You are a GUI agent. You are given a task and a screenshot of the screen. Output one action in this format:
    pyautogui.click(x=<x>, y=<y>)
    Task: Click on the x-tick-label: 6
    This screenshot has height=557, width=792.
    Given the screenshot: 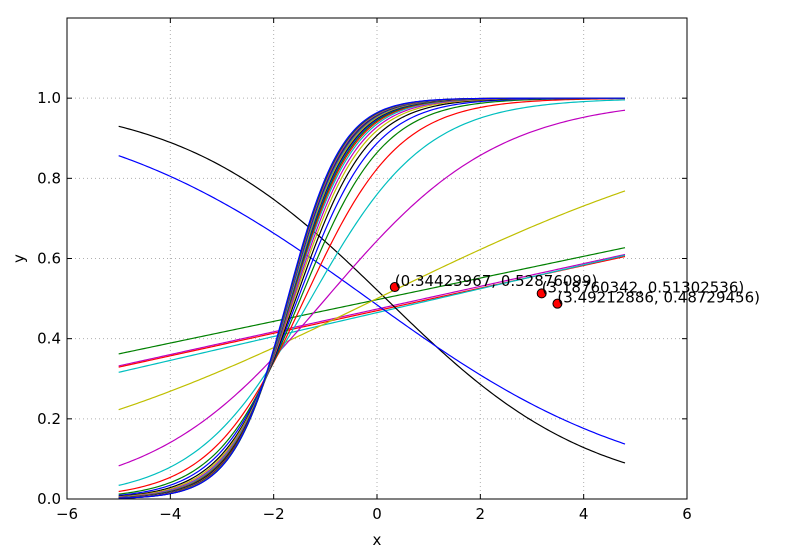 What is the action you would take?
    pyautogui.click(x=687, y=514)
    